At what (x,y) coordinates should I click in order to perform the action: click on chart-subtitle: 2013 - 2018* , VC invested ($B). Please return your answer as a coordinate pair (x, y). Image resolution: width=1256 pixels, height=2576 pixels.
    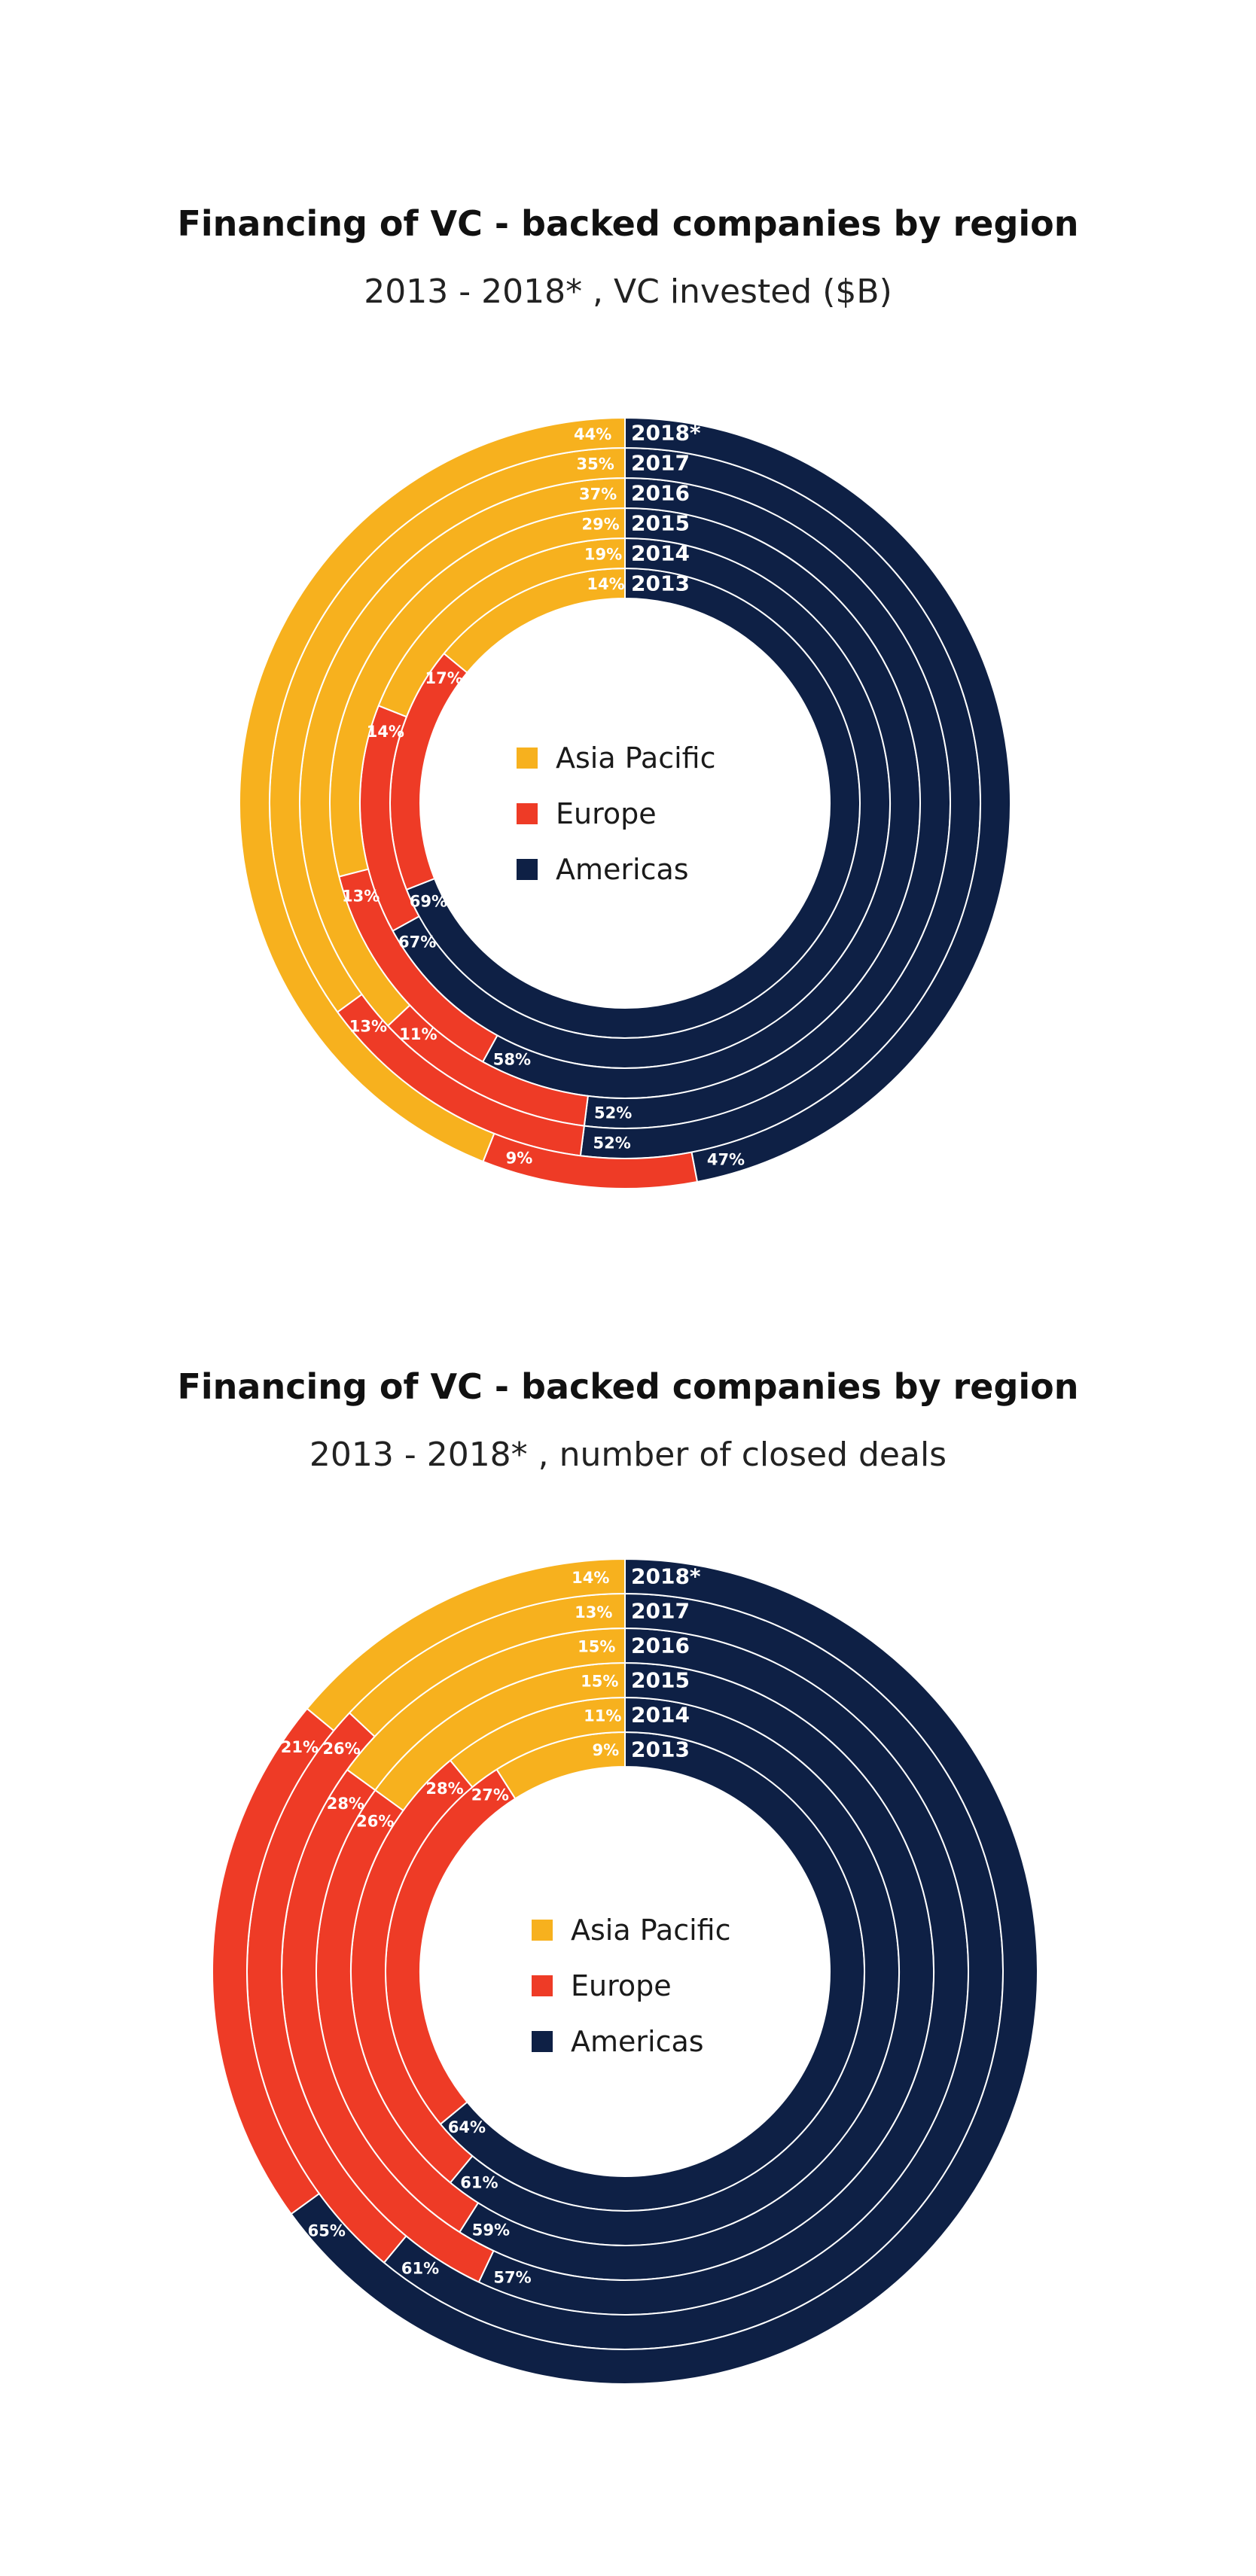
    Looking at the image, I should click on (628, 292).